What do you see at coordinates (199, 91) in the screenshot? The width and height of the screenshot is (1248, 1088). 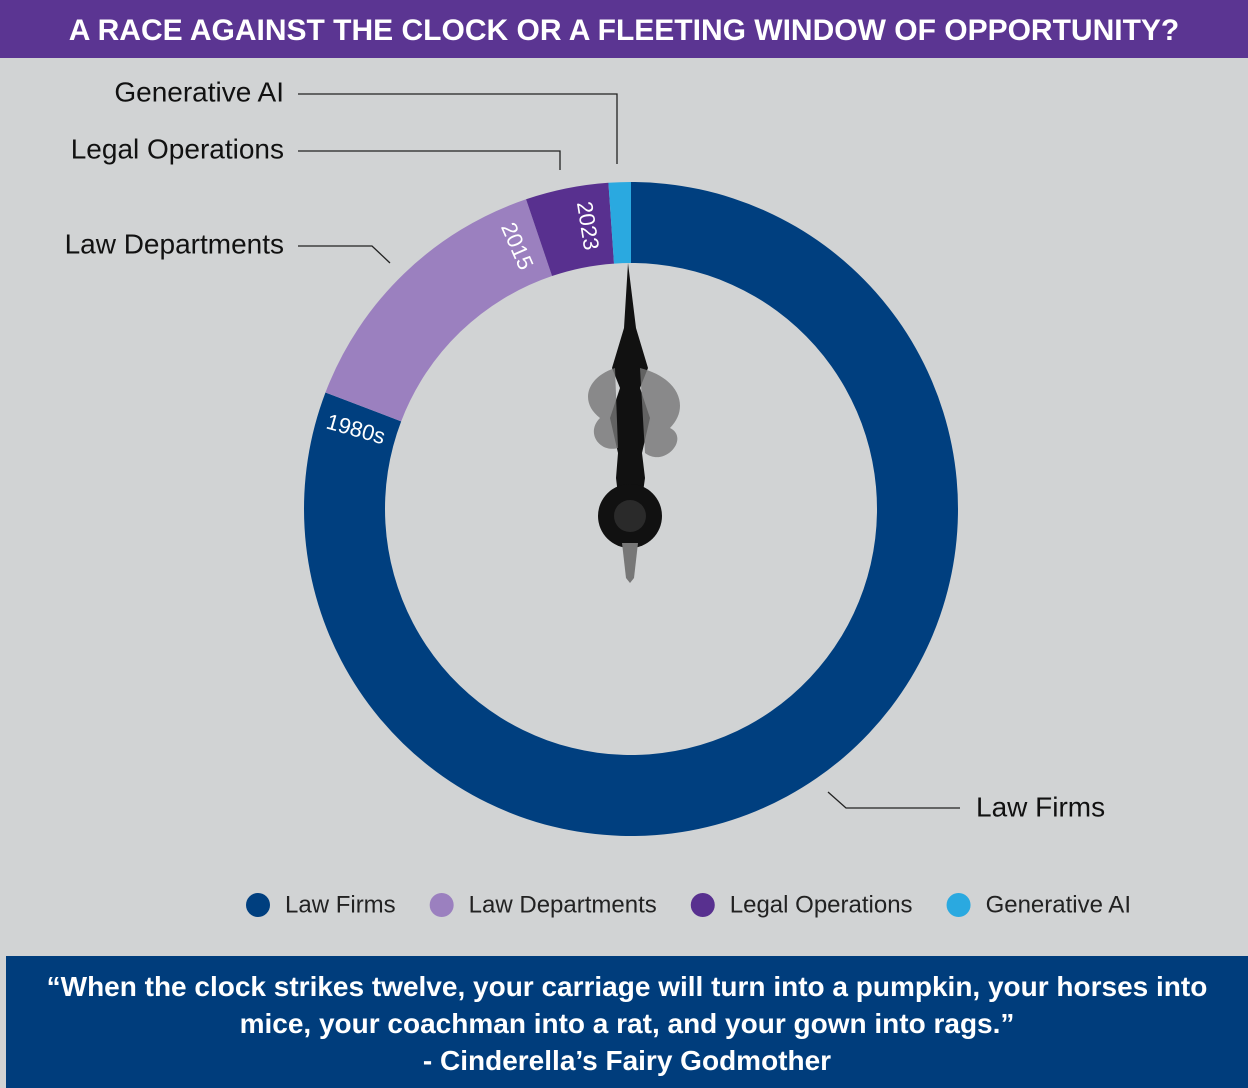 I see `callout-label: Generative AI` at bounding box center [199, 91].